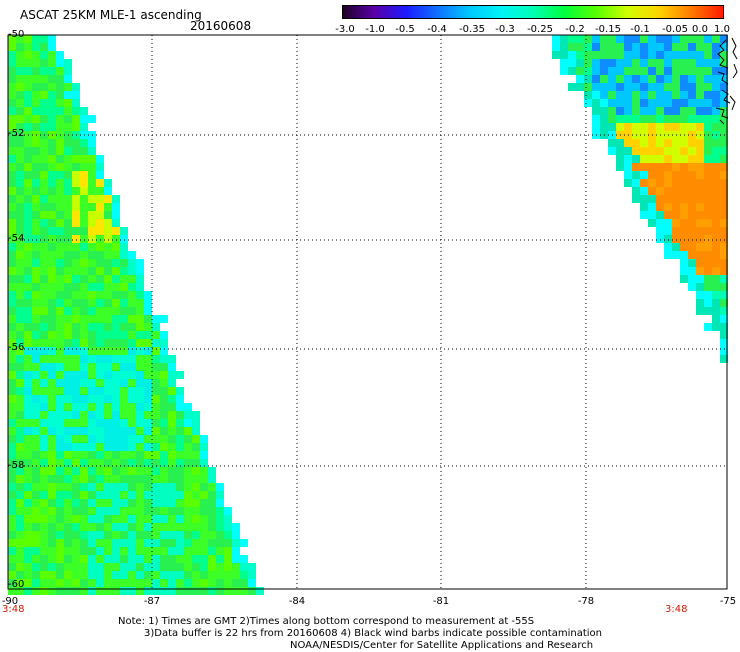 The image size is (740, 652). What do you see at coordinates (221, 26) in the screenshot?
I see `map-date: 20160608` at bounding box center [221, 26].